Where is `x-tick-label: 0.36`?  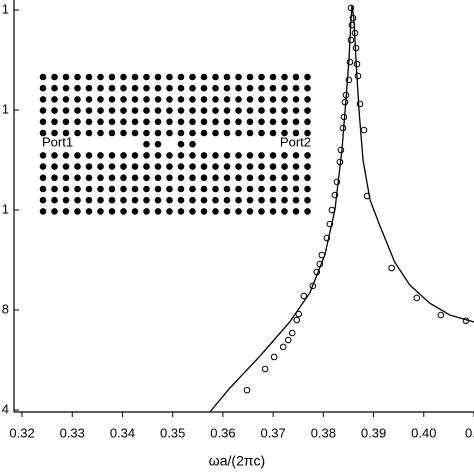 x-tick-label: 0.36 is located at coordinates (222, 432).